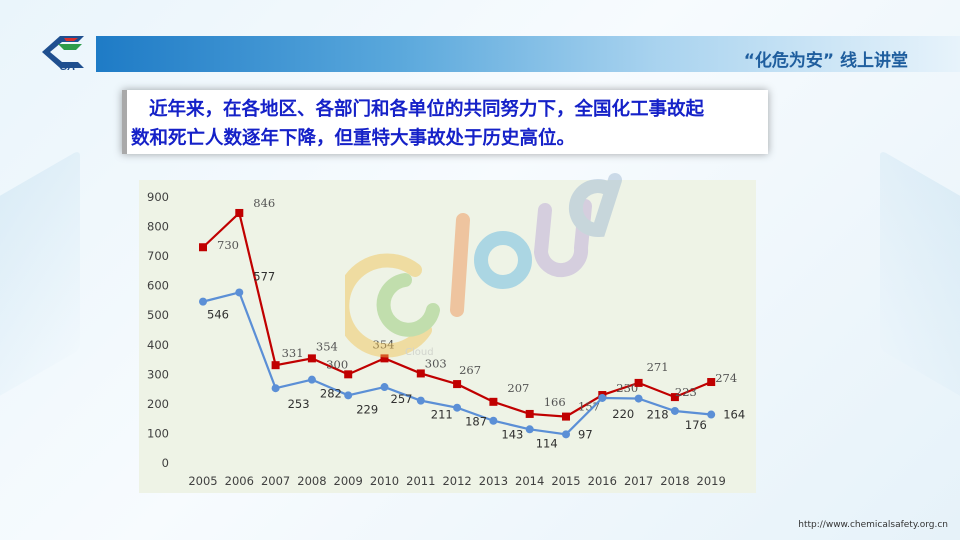  What do you see at coordinates (331, 394) in the screenshot?
I see `series-1-label-2008: 282` at bounding box center [331, 394].